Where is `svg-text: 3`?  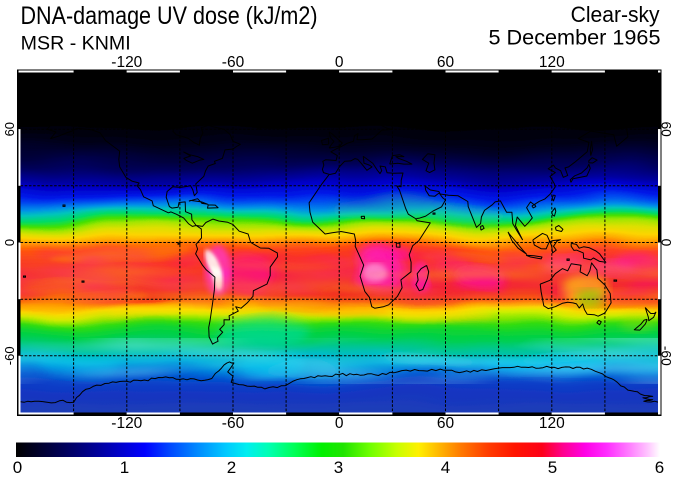 svg-text: 3 is located at coordinates (338, 467).